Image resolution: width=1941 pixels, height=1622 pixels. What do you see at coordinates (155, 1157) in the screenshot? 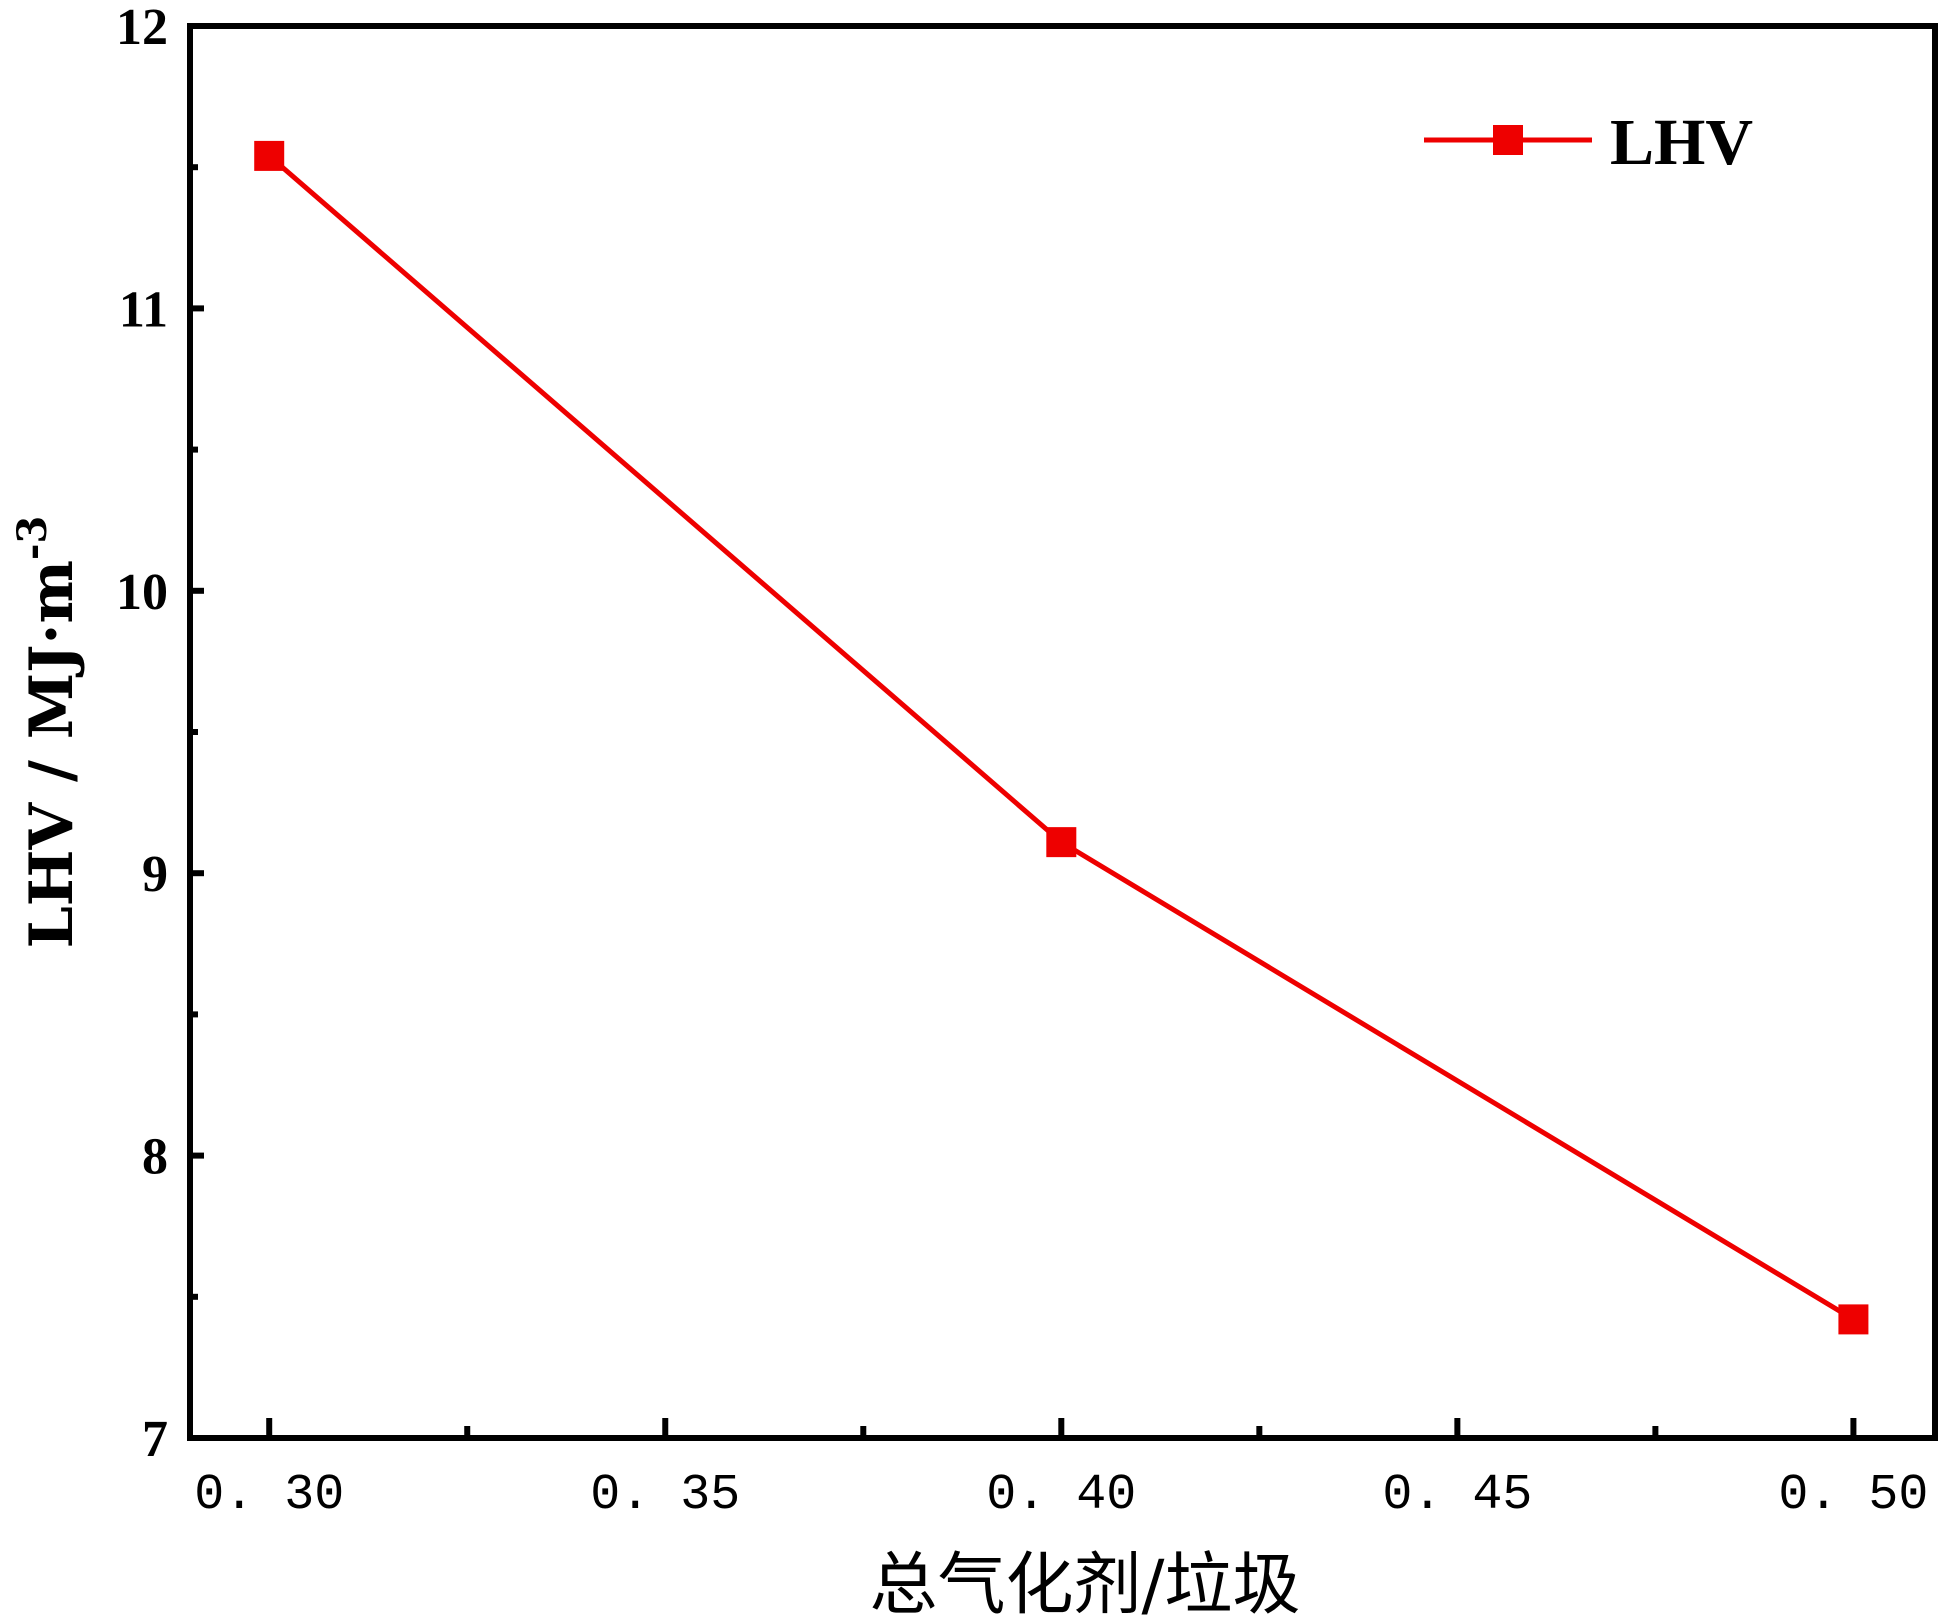
I see `y-tick-label: 8` at bounding box center [155, 1157].